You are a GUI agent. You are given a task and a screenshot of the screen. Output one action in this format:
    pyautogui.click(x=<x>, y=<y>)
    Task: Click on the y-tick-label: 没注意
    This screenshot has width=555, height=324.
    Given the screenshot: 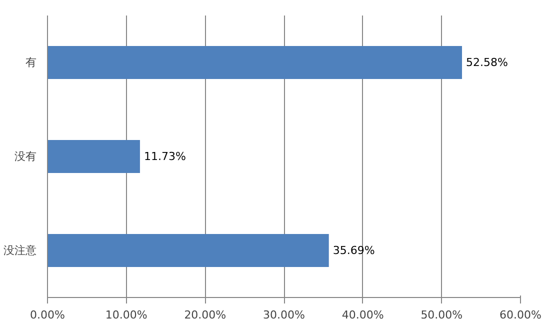 What is the action you would take?
    pyautogui.click(x=20, y=250)
    